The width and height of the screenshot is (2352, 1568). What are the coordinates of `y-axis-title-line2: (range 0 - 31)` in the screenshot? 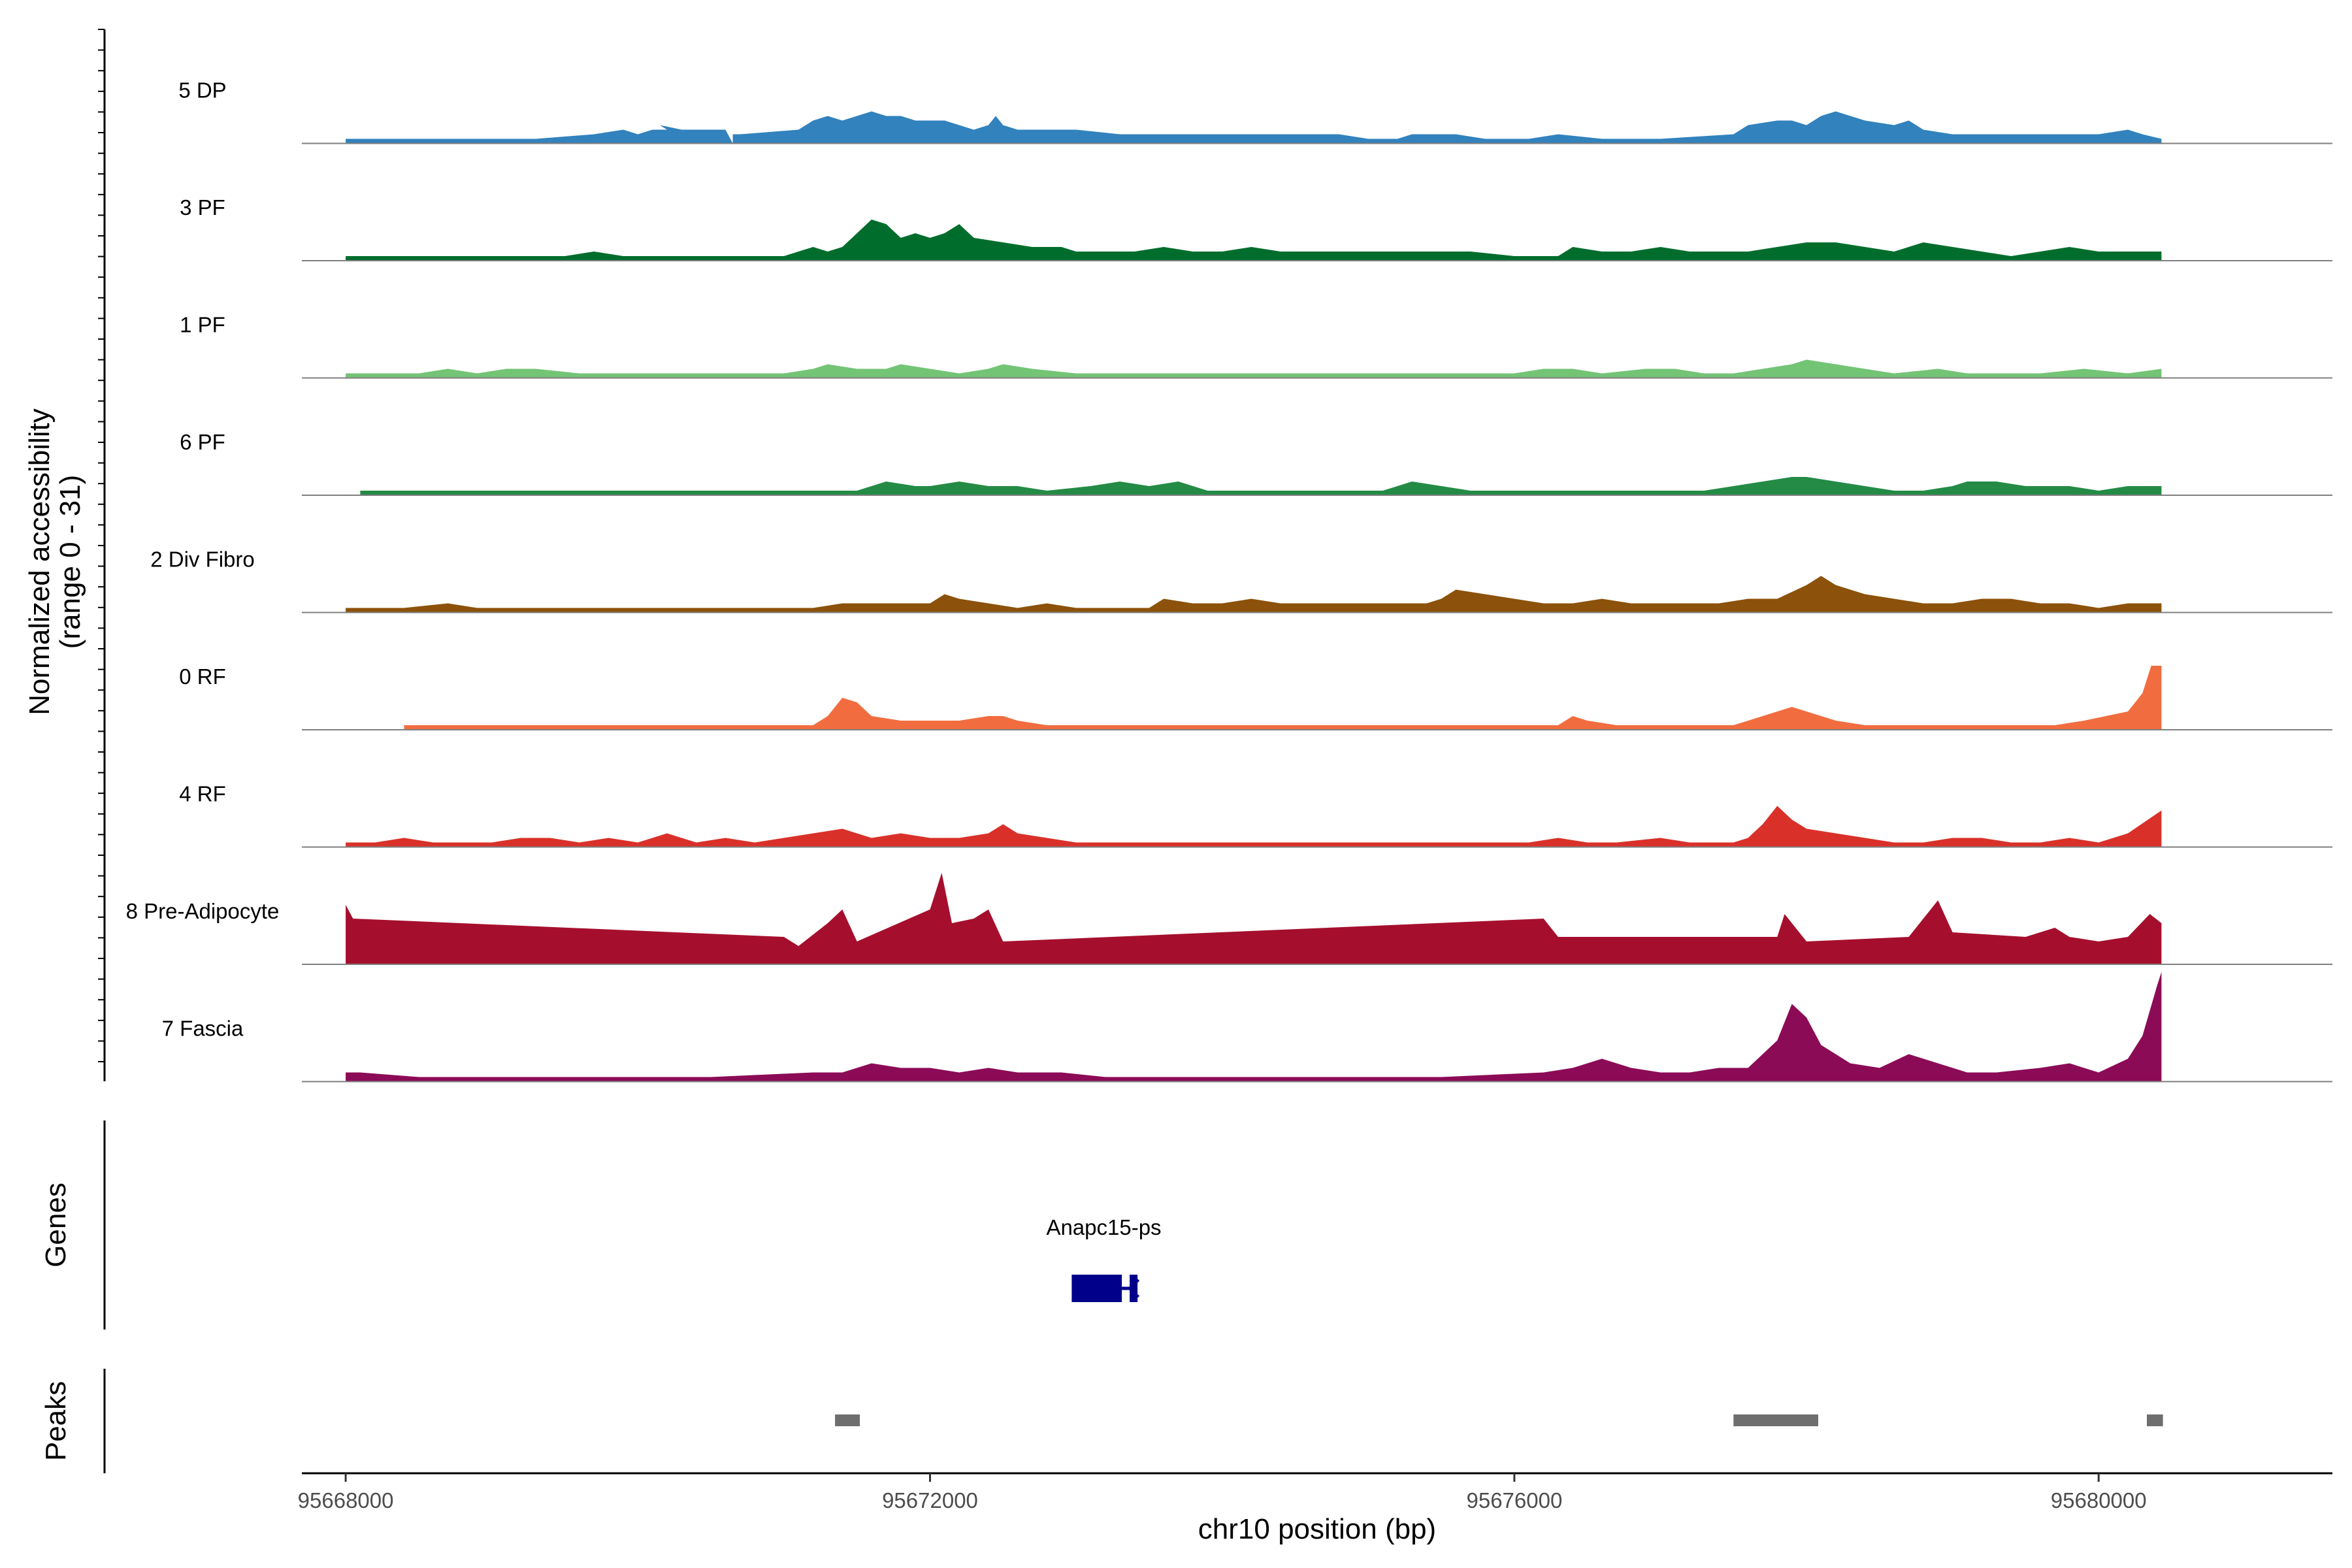 It's located at (70, 562).